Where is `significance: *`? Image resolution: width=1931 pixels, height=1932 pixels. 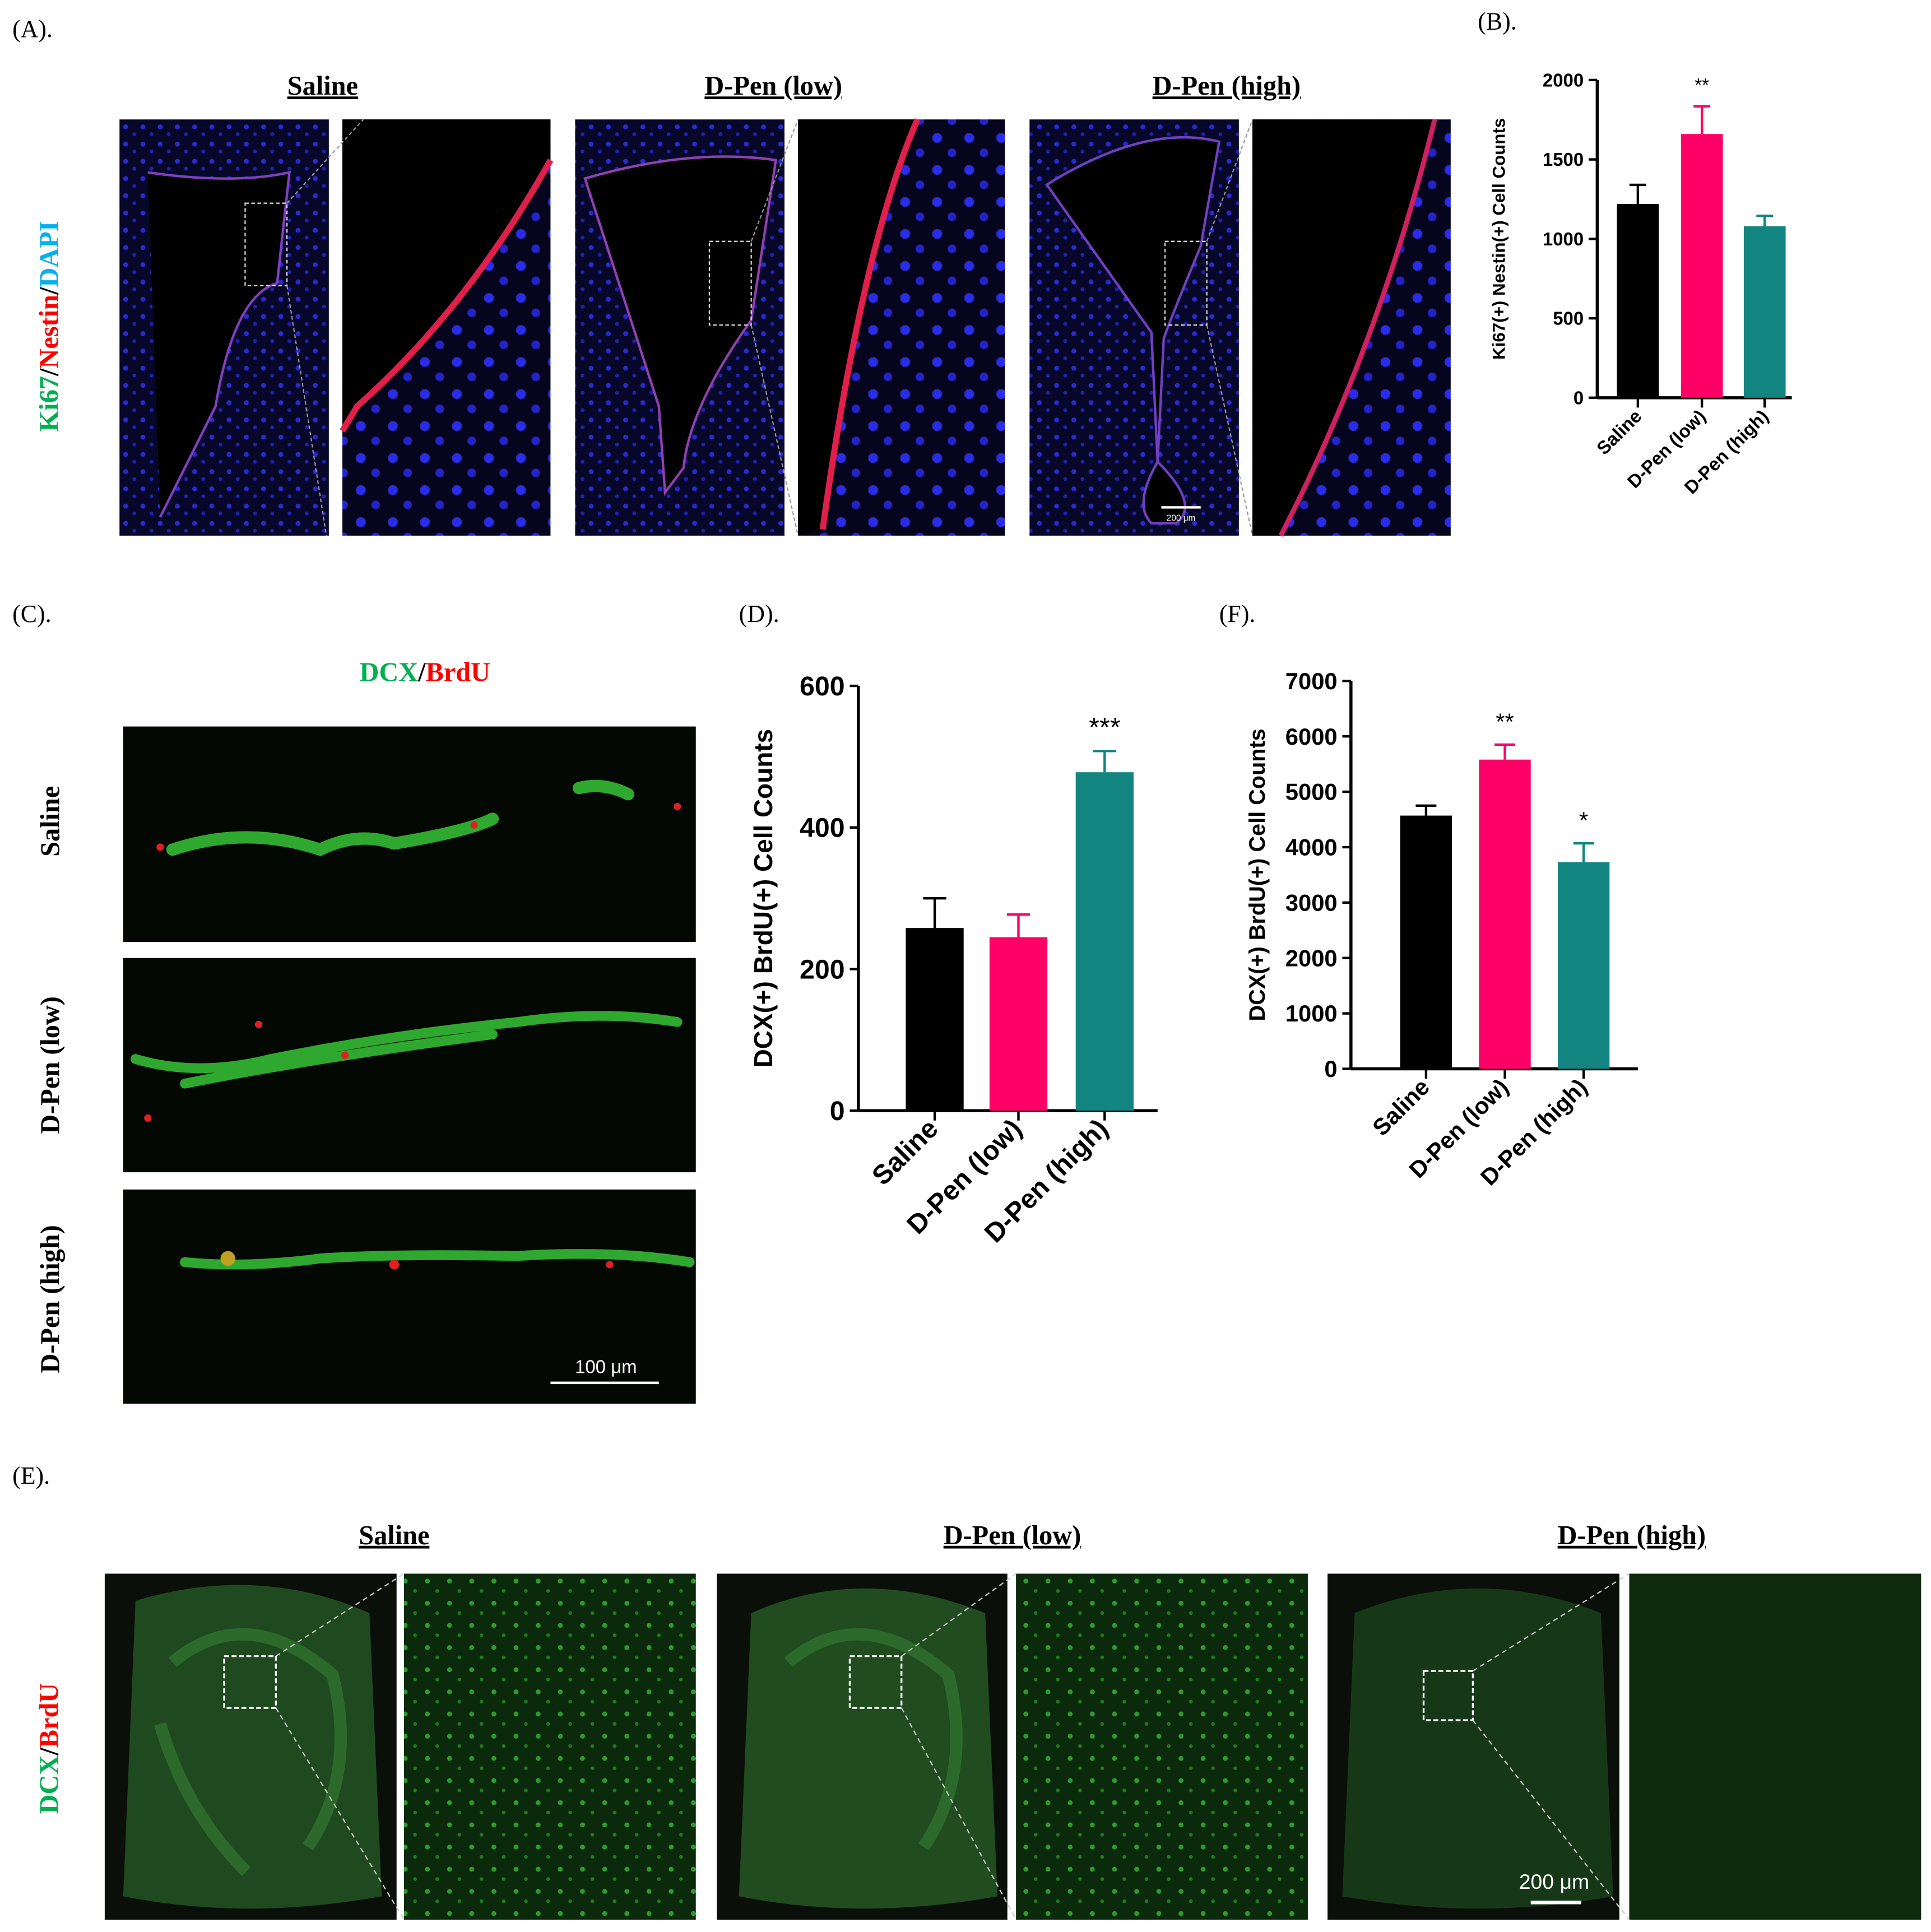
significance: * is located at coordinates (1583, 820).